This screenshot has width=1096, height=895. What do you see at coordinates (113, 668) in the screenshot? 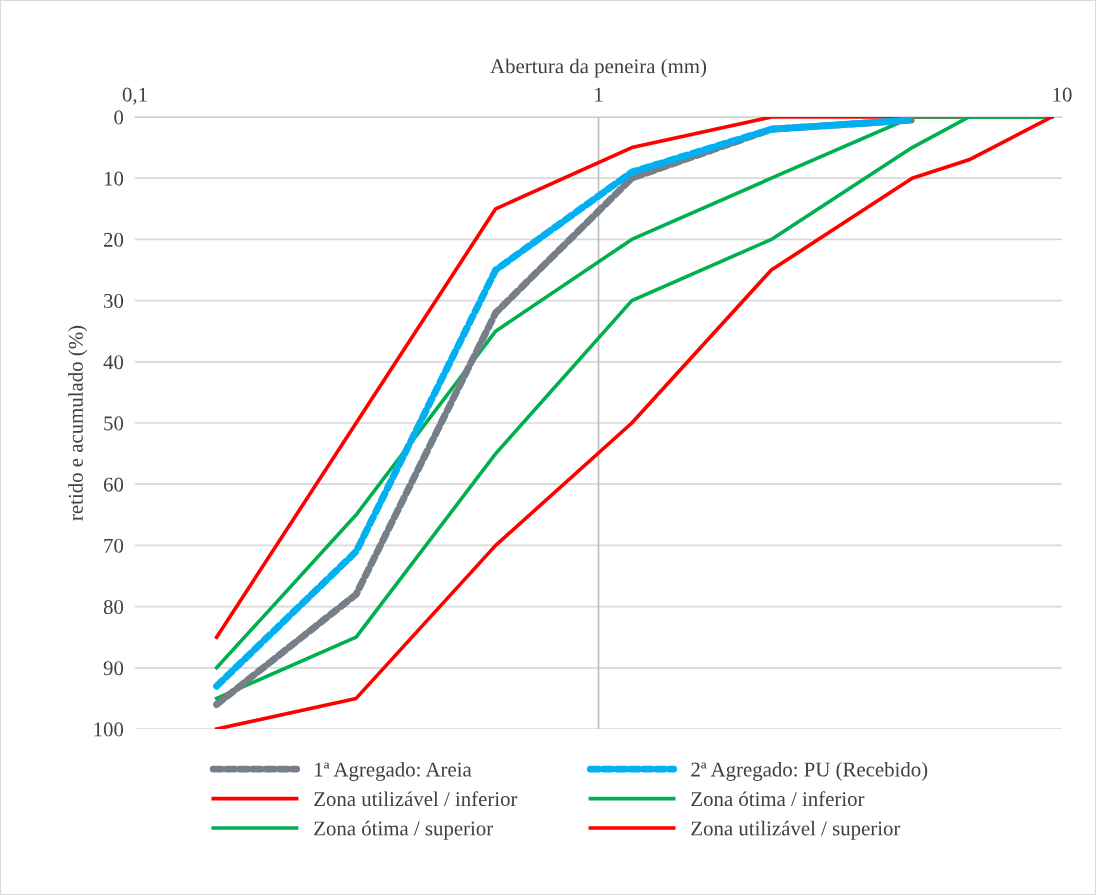
I see `y-tick-label: 90` at bounding box center [113, 668].